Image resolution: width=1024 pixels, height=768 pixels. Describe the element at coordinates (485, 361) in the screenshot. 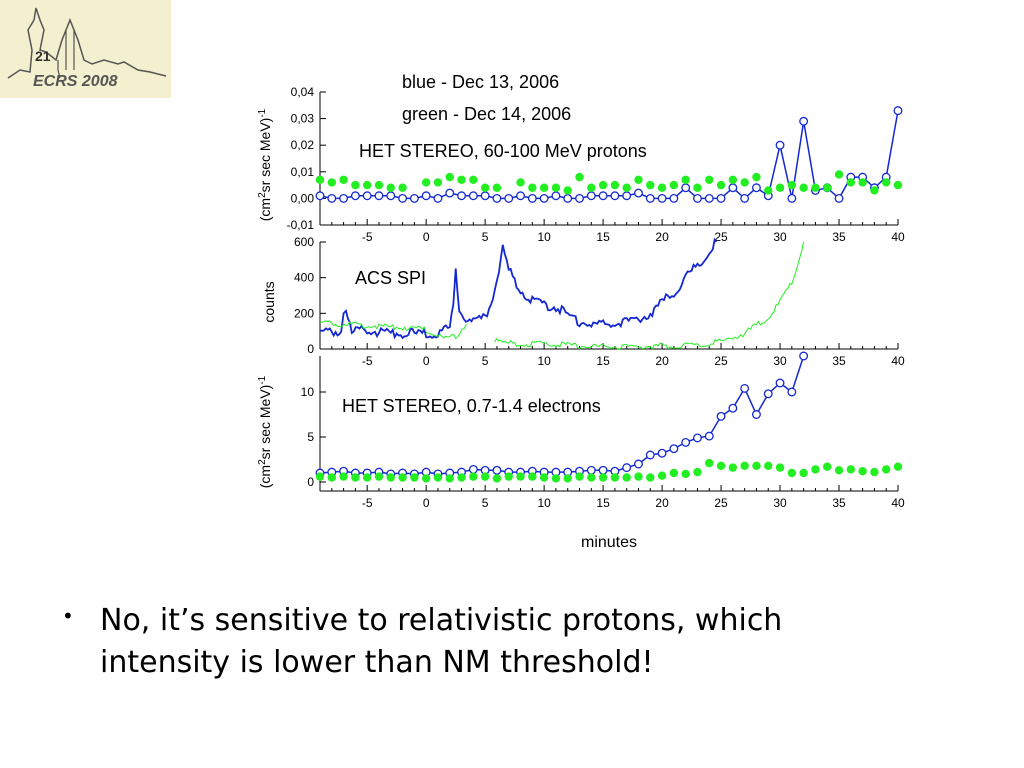

I see `x-tick-label: 5` at that location.